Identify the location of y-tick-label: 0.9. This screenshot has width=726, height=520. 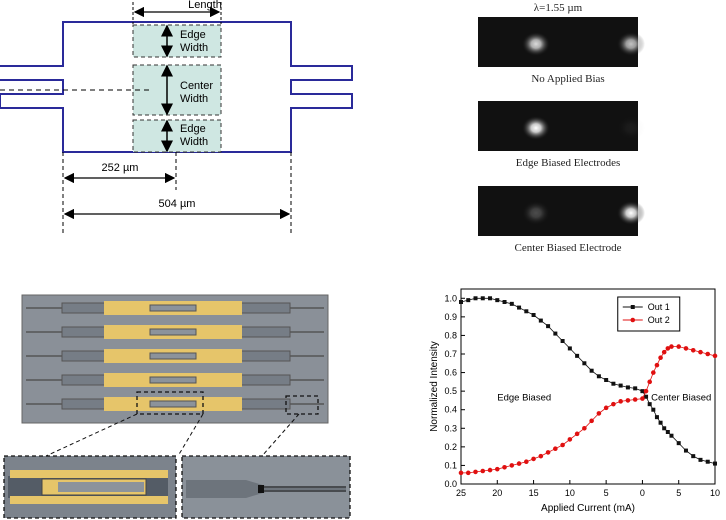
(450, 317).